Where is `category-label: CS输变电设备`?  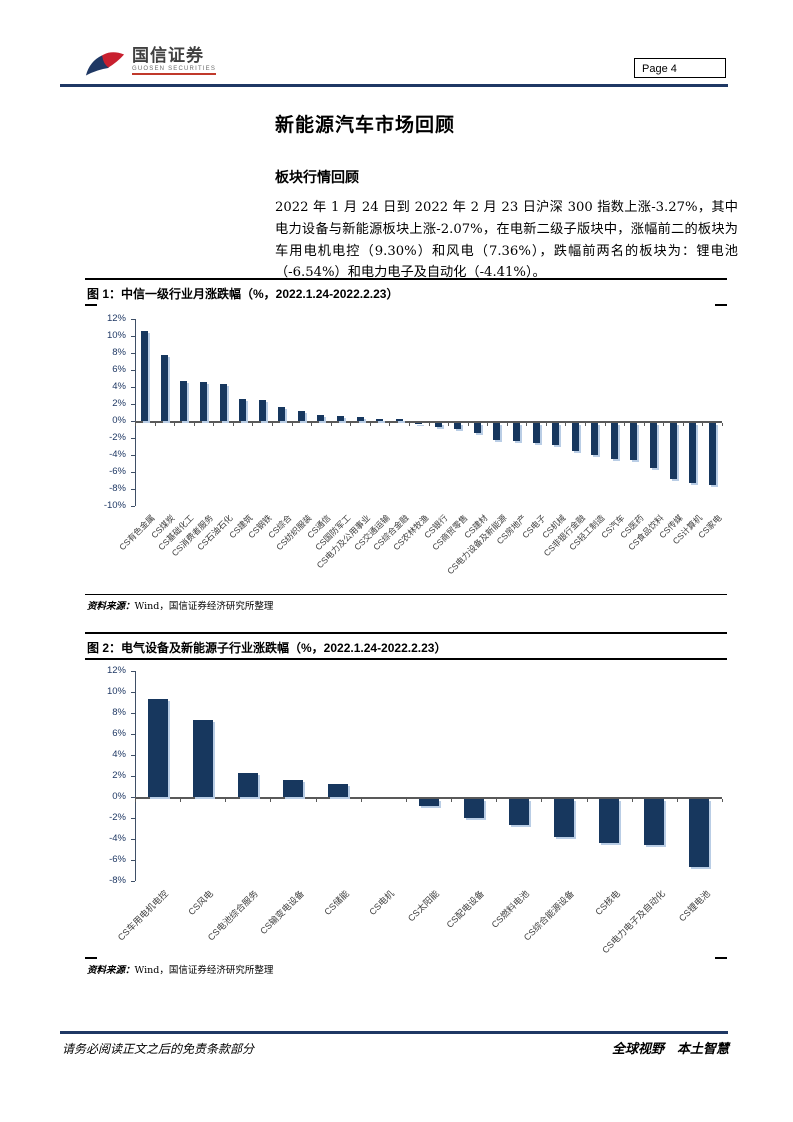
category-label: CS输变电设备 is located at coordinates (281, 912).